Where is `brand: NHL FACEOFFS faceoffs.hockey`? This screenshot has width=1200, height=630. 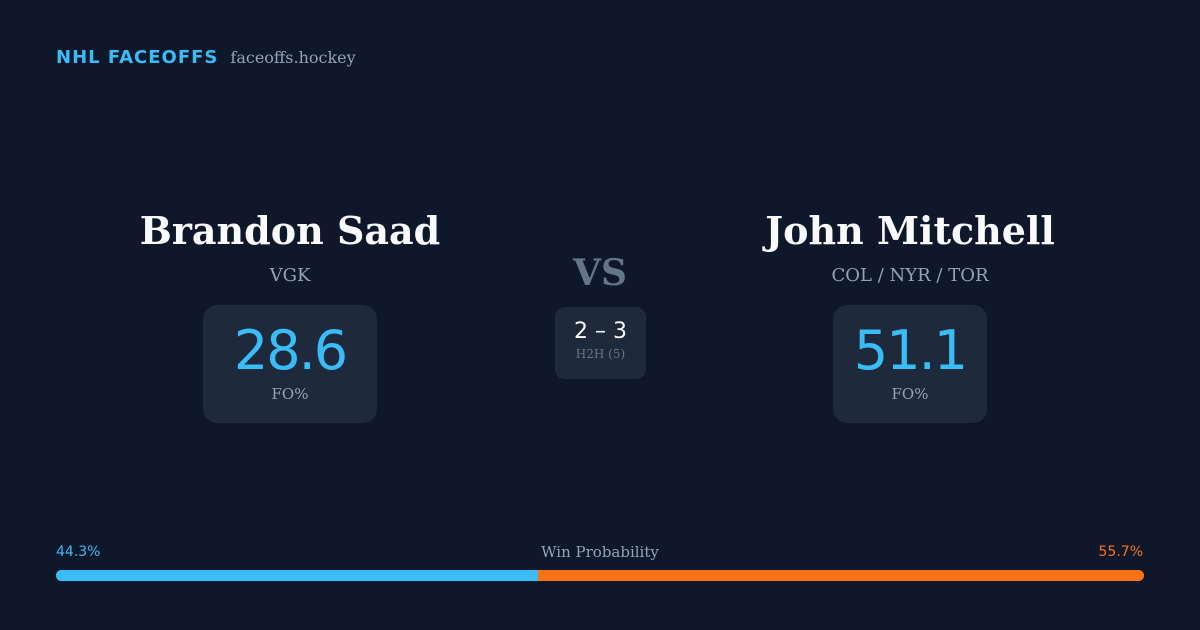
brand: NHL FACEOFFS faceoffs.hockey is located at coordinates (206, 57).